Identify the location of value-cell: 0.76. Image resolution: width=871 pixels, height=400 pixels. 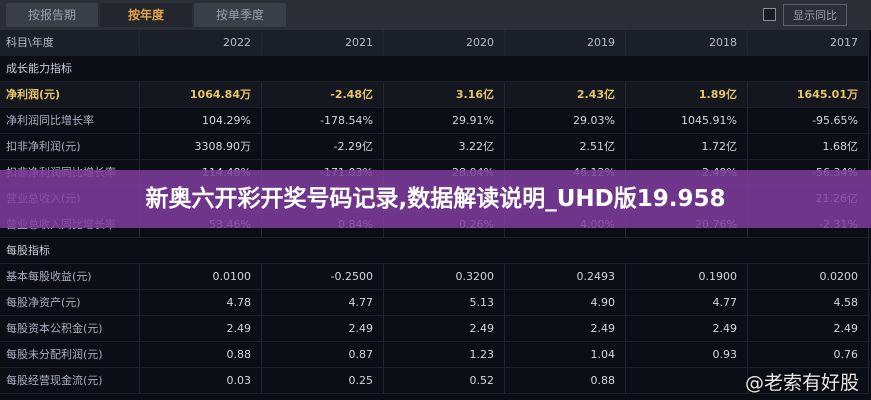
(808, 355).